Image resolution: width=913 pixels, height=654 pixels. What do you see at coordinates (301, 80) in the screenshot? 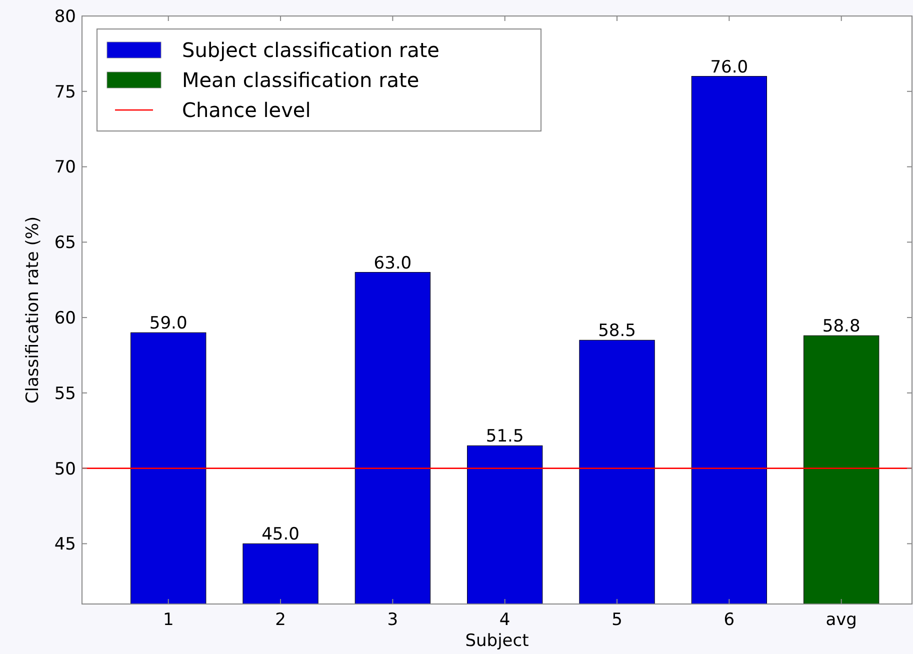
I see `legend-label: Mean classification rate` at bounding box center [301, 80].